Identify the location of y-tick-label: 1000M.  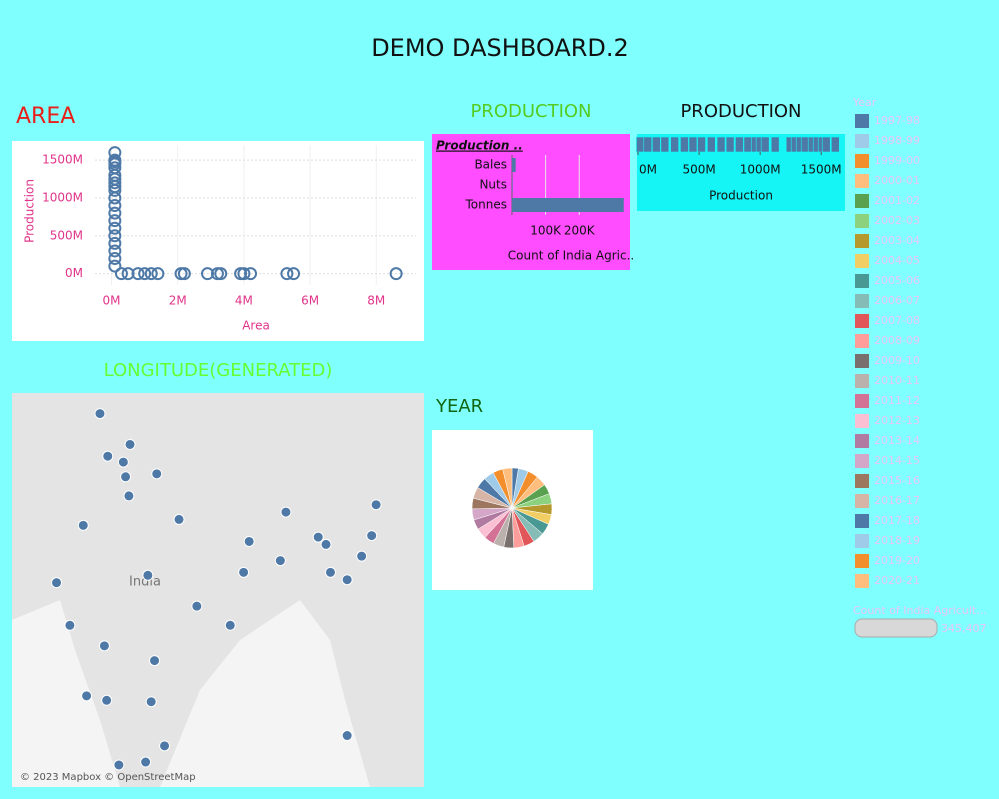
(62, 197).